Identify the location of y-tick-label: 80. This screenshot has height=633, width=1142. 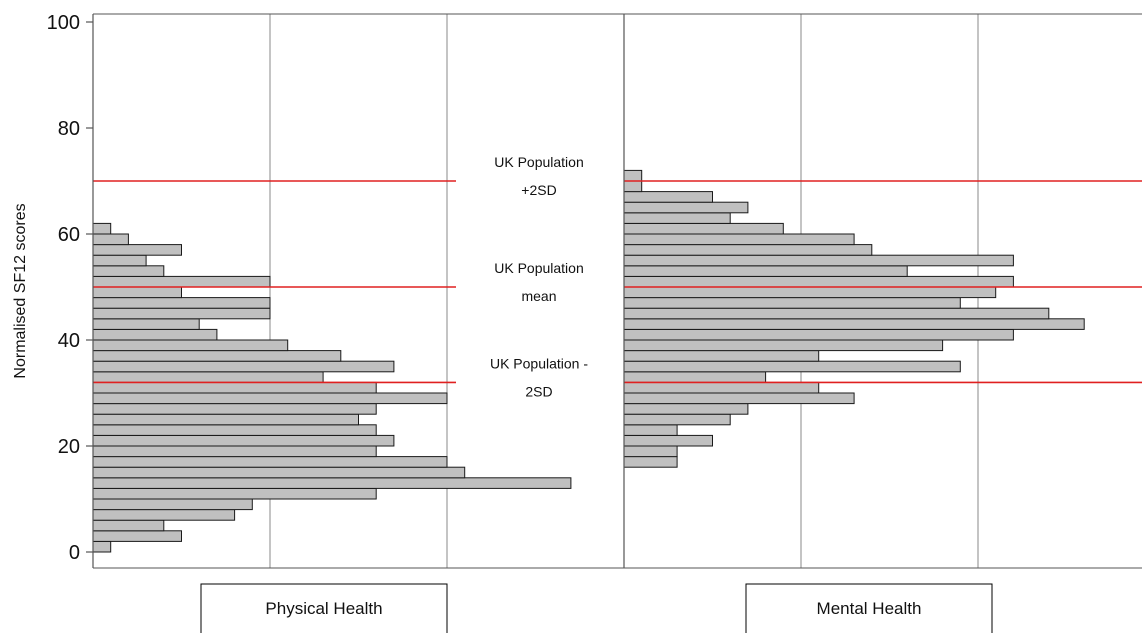
(69, 129).